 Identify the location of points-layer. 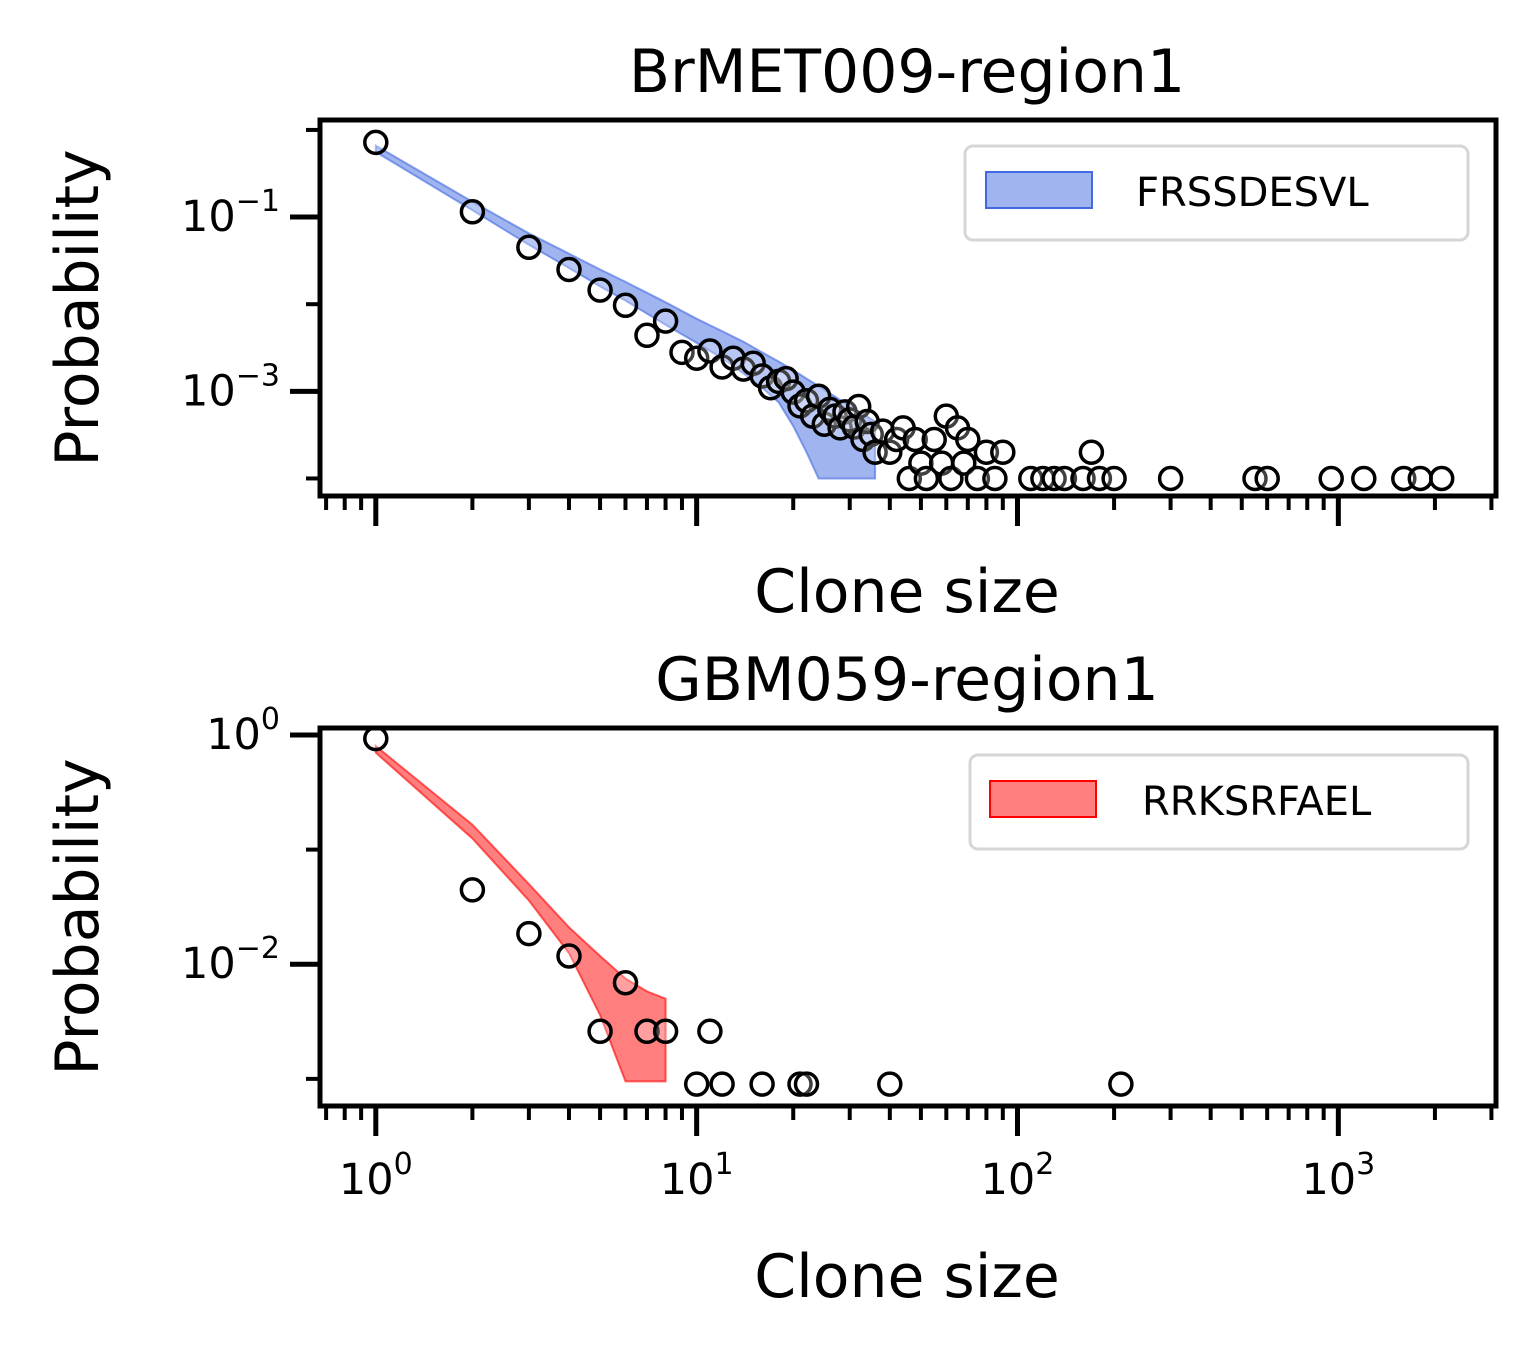
(748, 911).